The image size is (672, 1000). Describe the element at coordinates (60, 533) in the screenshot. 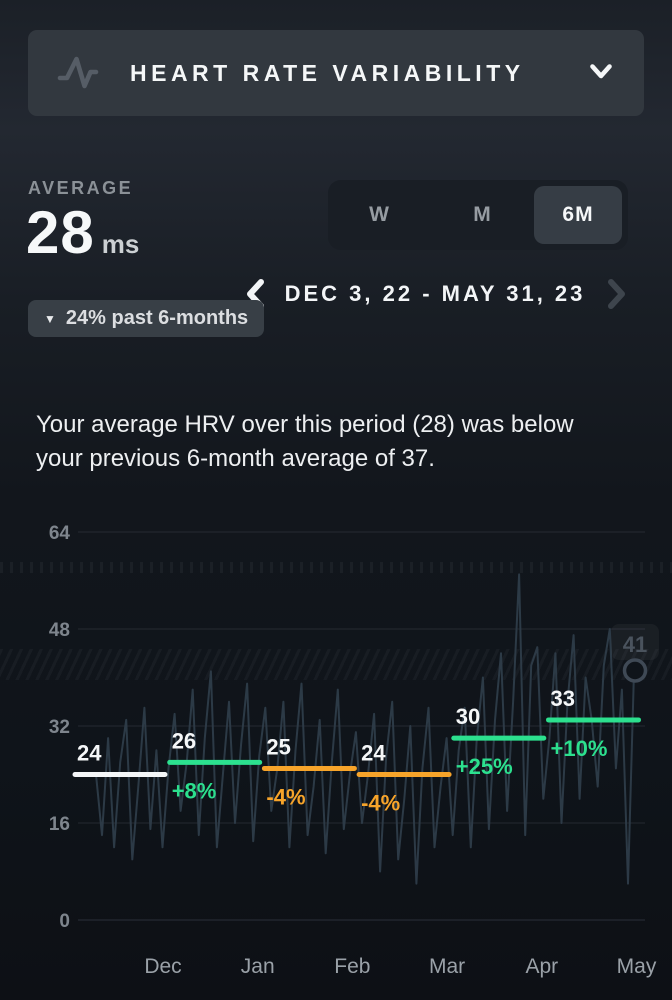

I see `y-tick-64: 64` at that location.